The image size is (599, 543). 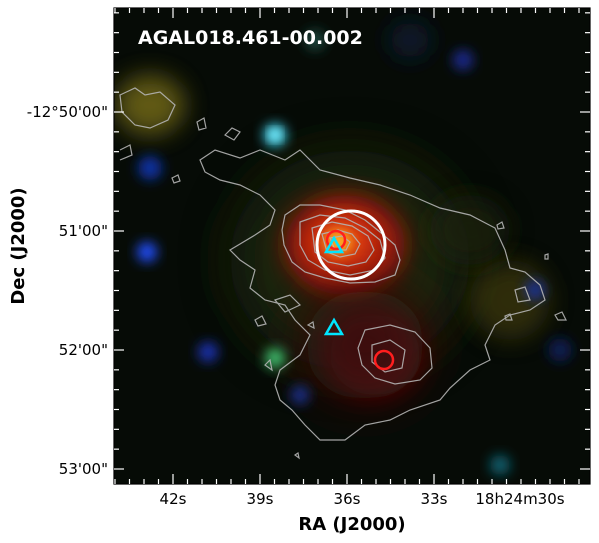 I want to click on large-white-circle, so click(x=351, y=245).